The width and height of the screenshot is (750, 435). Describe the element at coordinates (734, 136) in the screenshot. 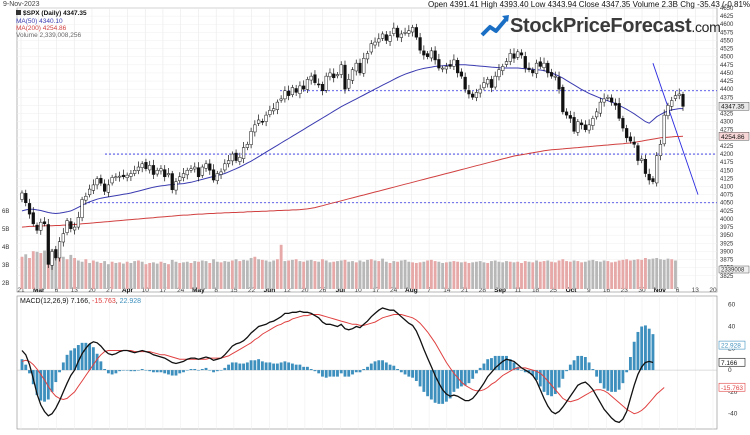

I see `ma200-tag-box` at that location.